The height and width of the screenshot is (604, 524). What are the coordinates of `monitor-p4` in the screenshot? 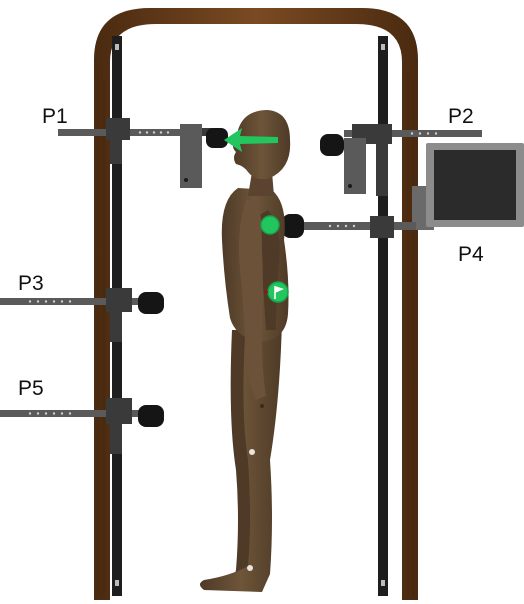 It's located at (468, 186).